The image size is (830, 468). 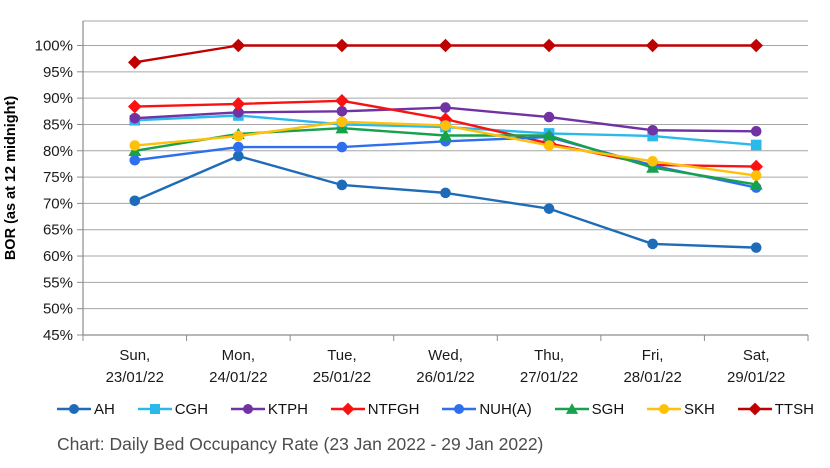 What do you see at coordinates (58, 335) in the screenshot?
I see `y-tick-label: 45%` at bounding box center [58, 335].